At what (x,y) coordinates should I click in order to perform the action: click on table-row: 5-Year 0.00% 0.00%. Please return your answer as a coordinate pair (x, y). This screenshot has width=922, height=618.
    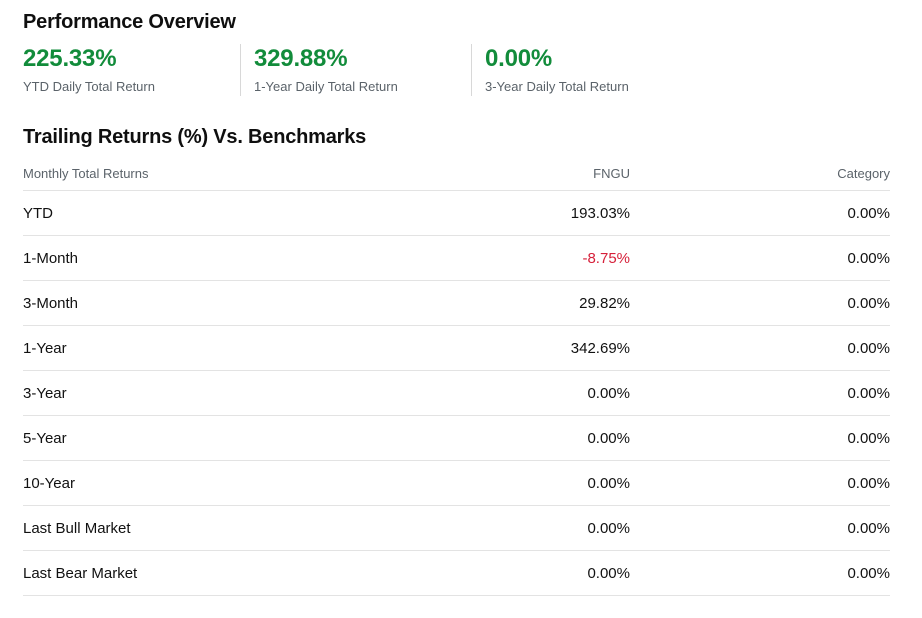
    Looking at the image, I should click on (456, 438).